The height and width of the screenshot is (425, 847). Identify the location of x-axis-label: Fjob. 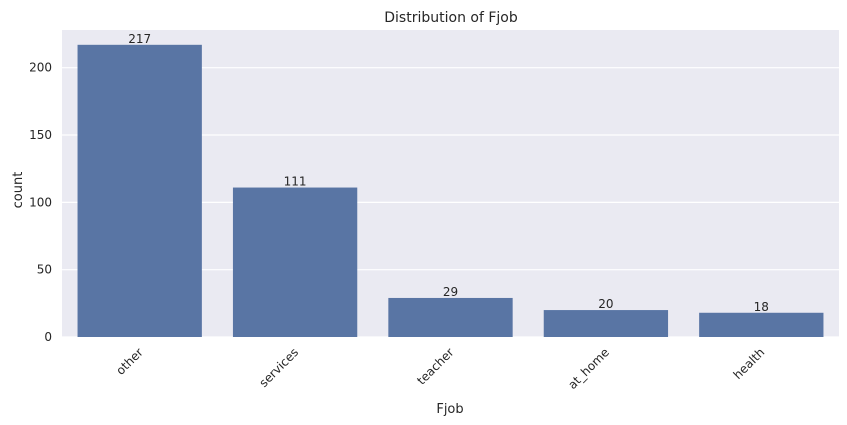
(449, 409).